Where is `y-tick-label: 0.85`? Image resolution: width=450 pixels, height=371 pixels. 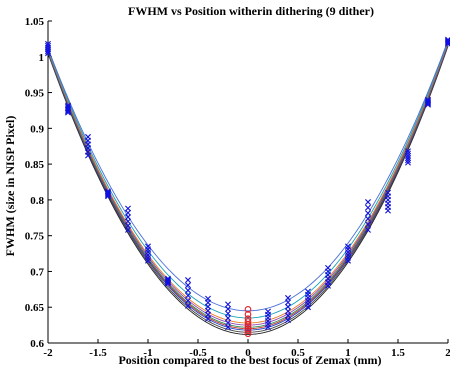
y-tick-label: 0.85 is located at coordinates (35, 165).